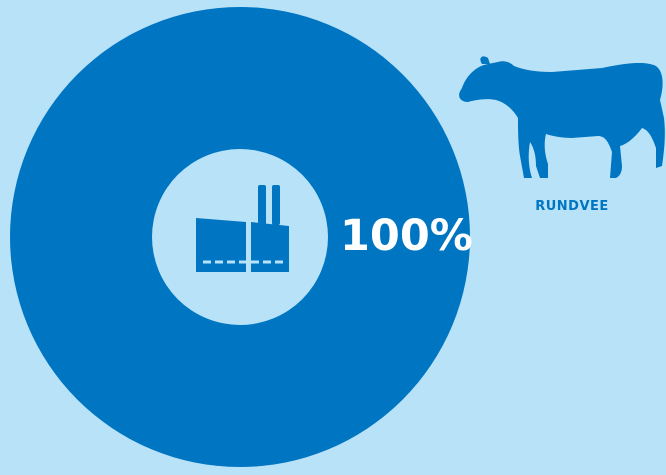 This screenshot has height=475, width=666. Describe the element at coordinates (406, 236) in the screenshot. I see `slice-data-label: 100%` at that location.